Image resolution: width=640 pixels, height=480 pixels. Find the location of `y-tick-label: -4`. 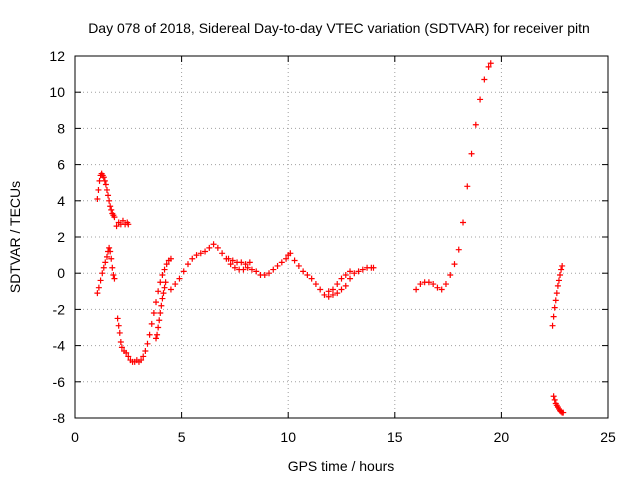

y-tick-label: -4 is located at coordinates (59, 346).